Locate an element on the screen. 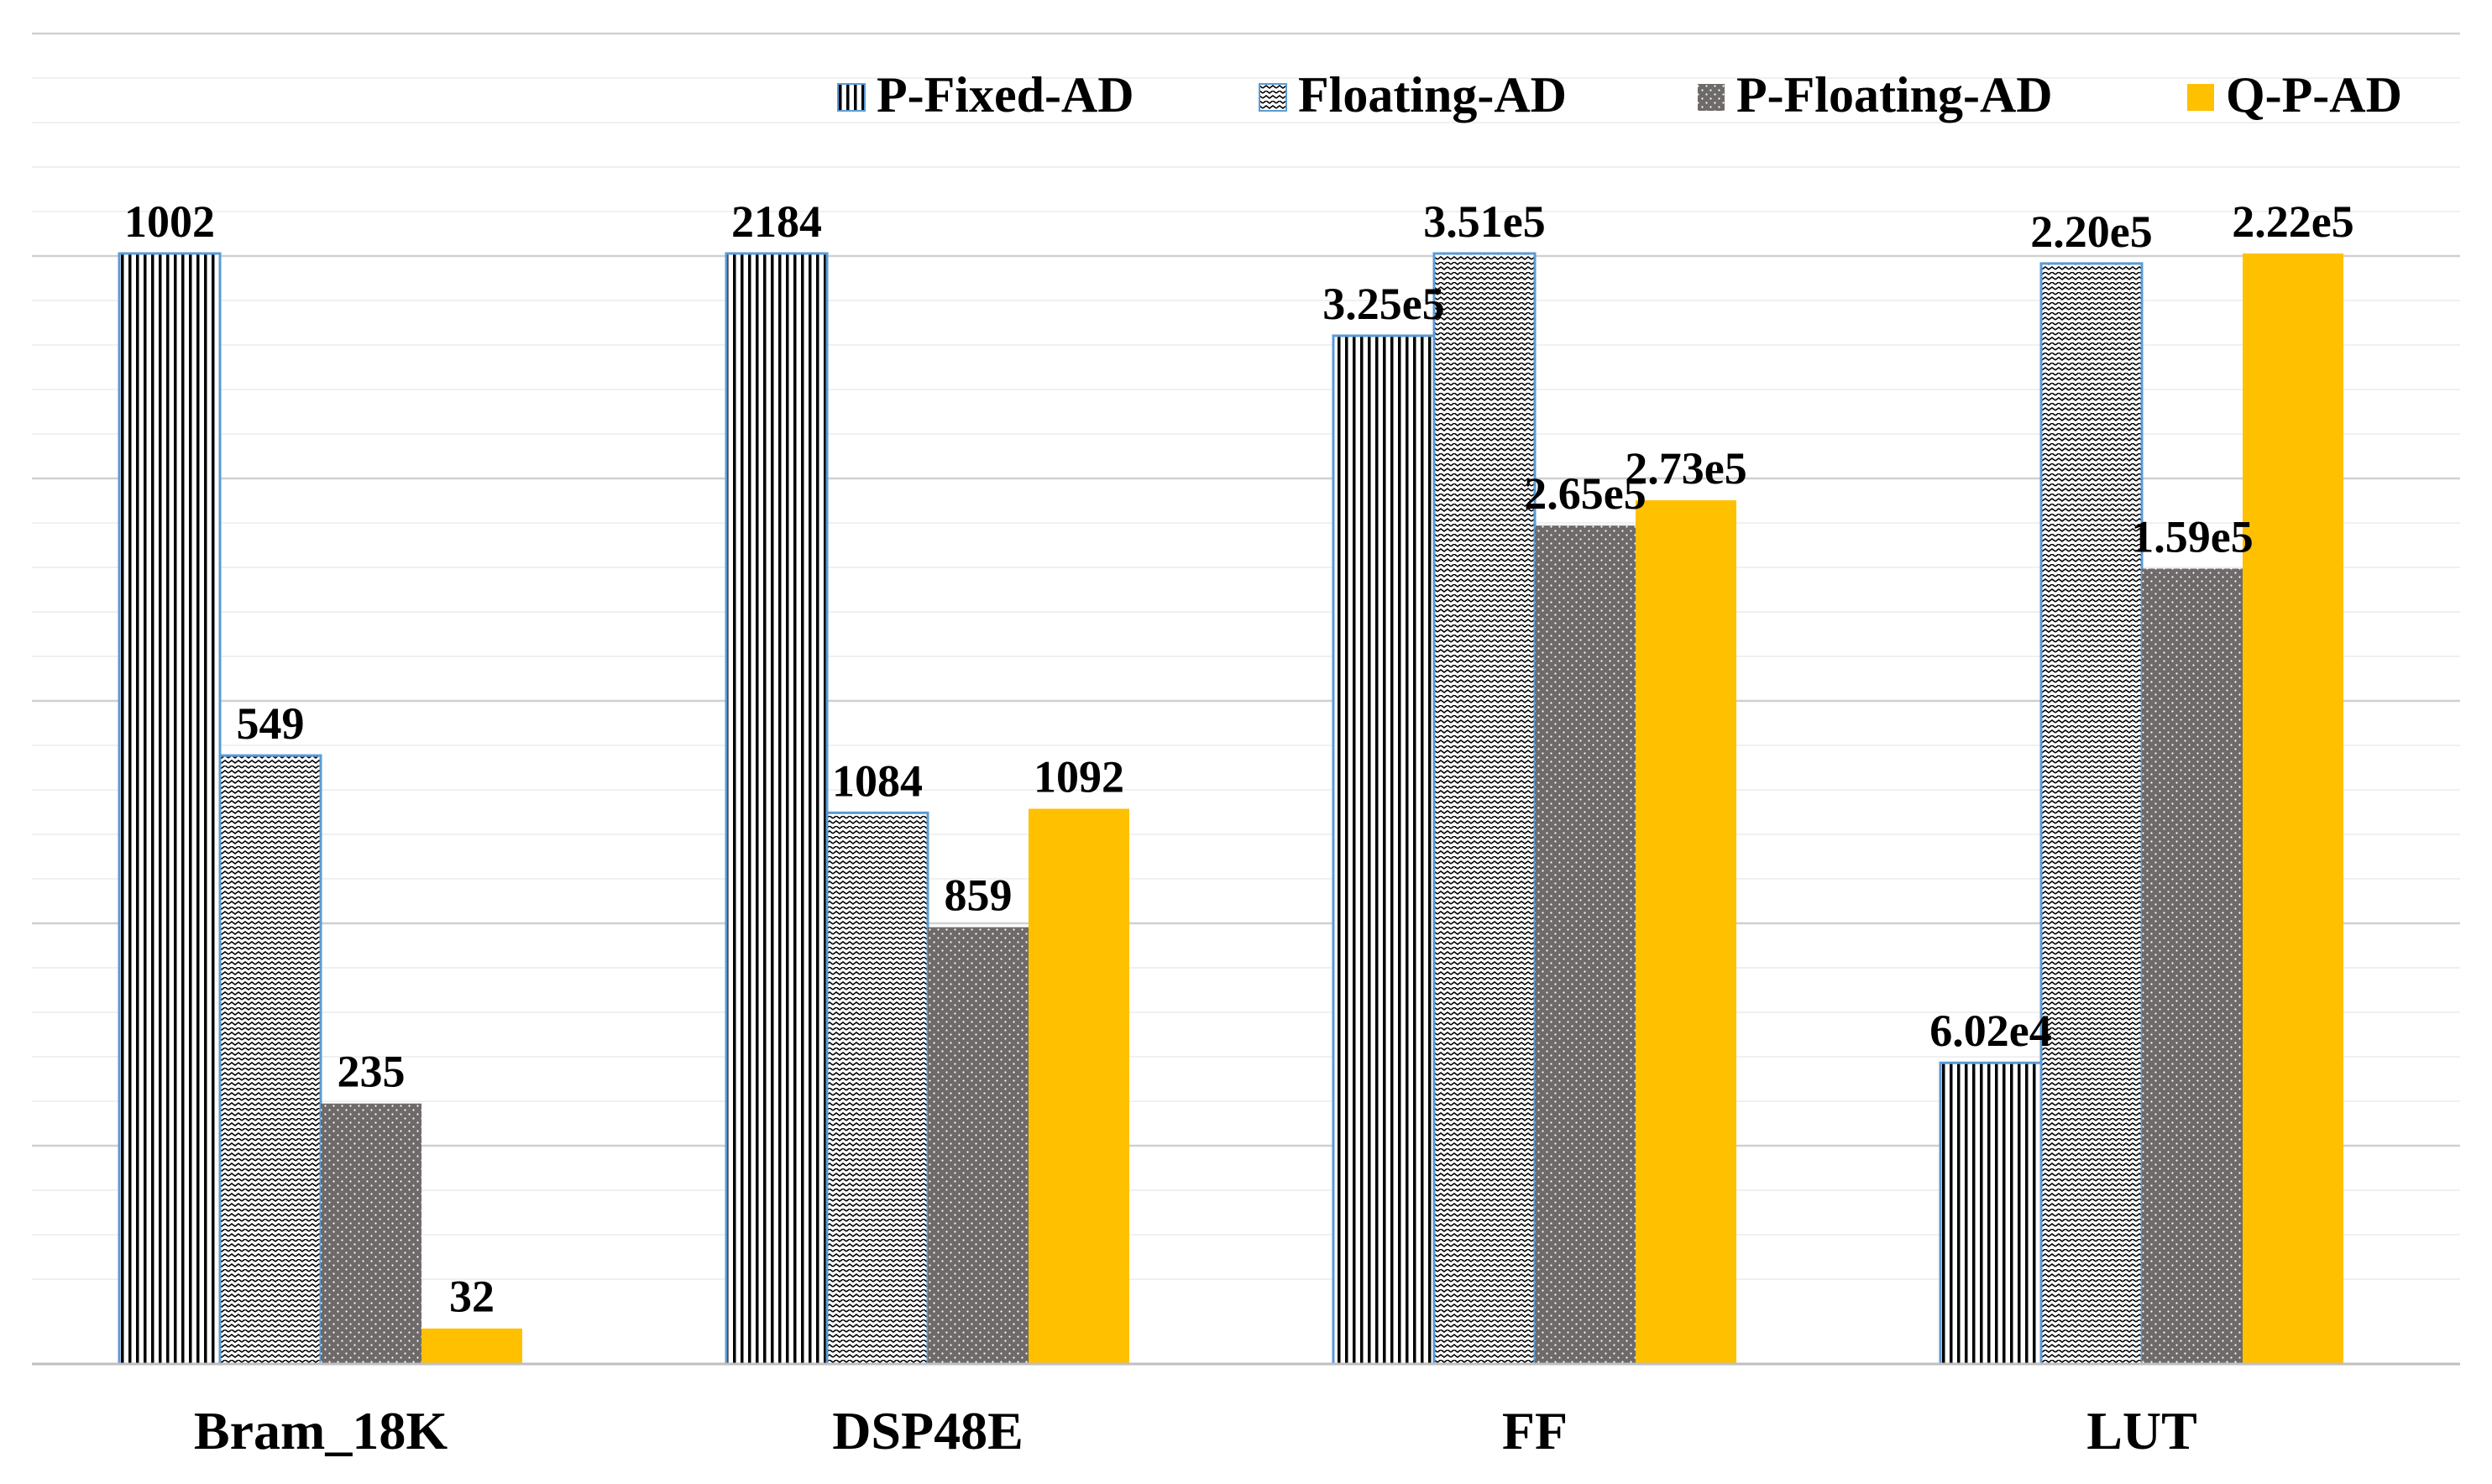 Image resolution: width=2492 pixels, height=1484 pixels. value-label-q-p-ad-ff: 2.73e5 is located at coordinates (1685, 468).